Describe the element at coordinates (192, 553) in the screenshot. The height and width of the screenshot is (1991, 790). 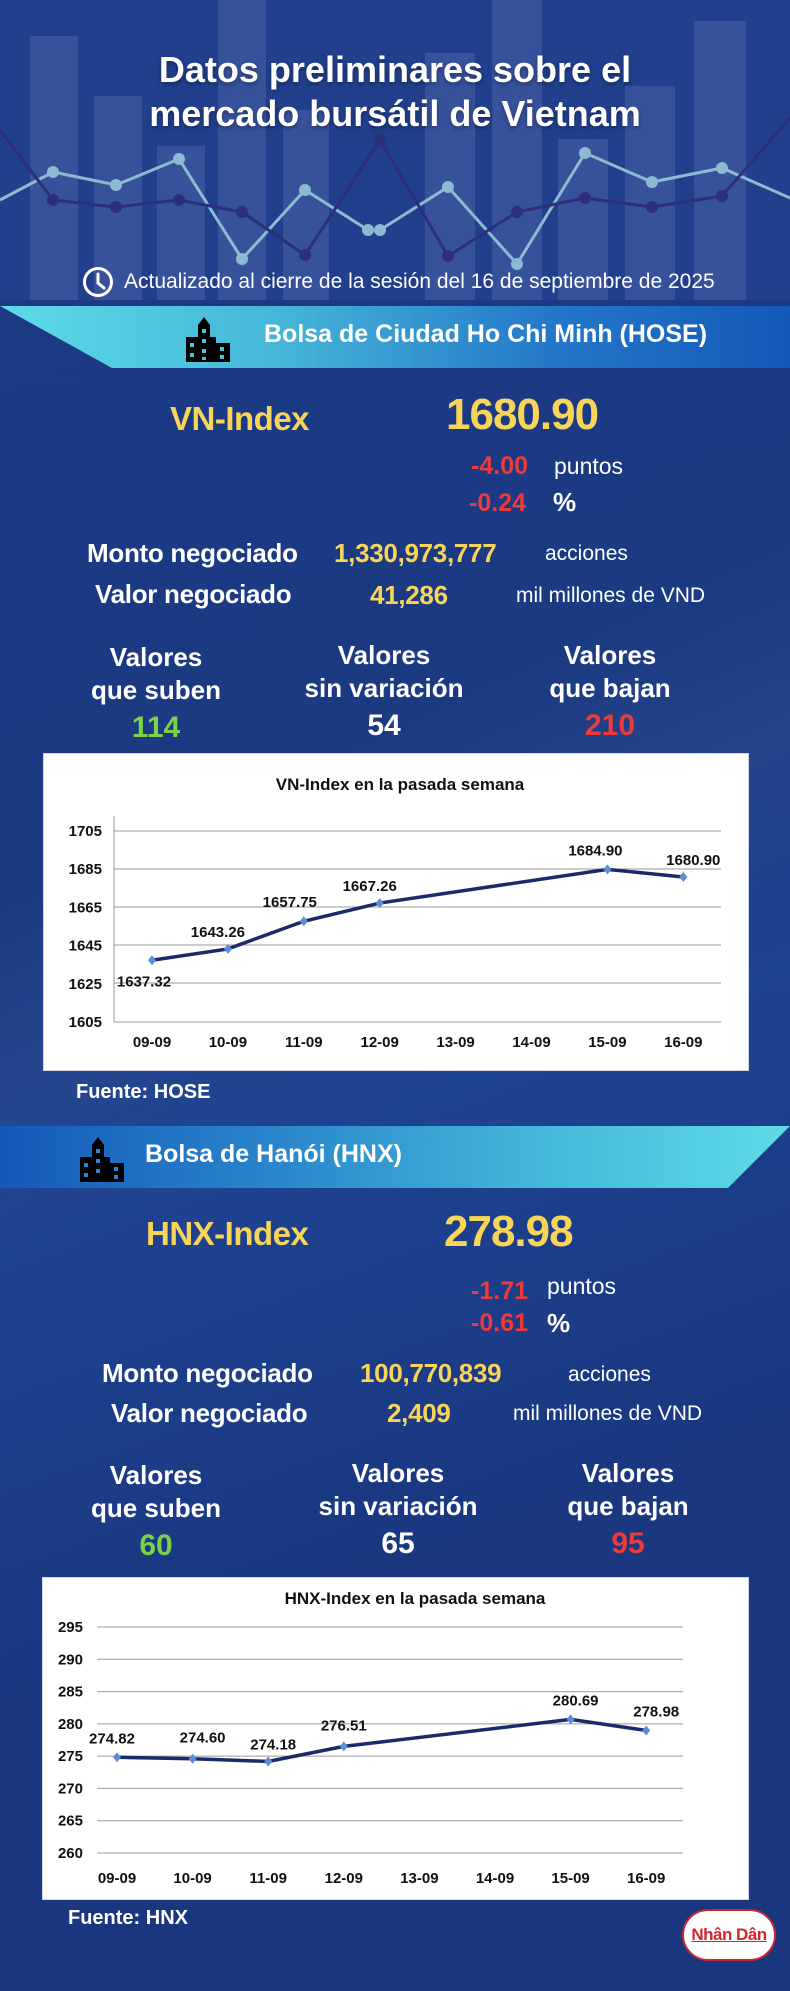
I see `hose-volume-label: Monto negociado` at that location.